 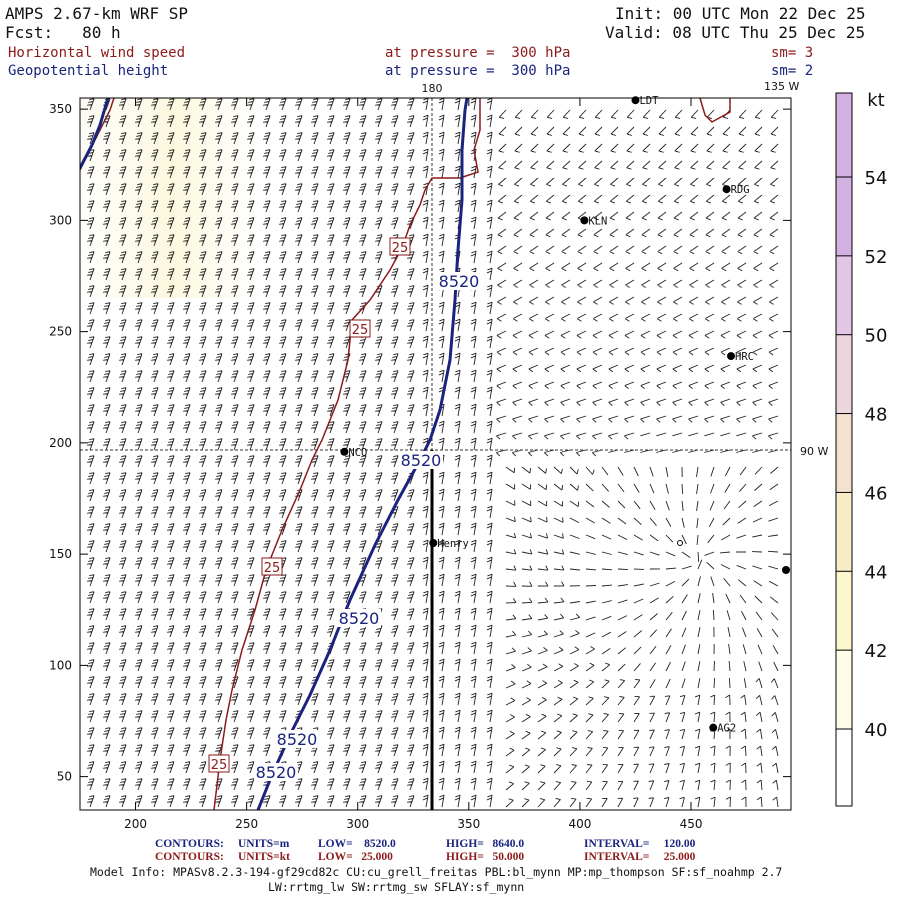 What do you see at coordinates (740, 190) in the screenshot?
I see `station-label: RDG` at bounding box center [740, 190].